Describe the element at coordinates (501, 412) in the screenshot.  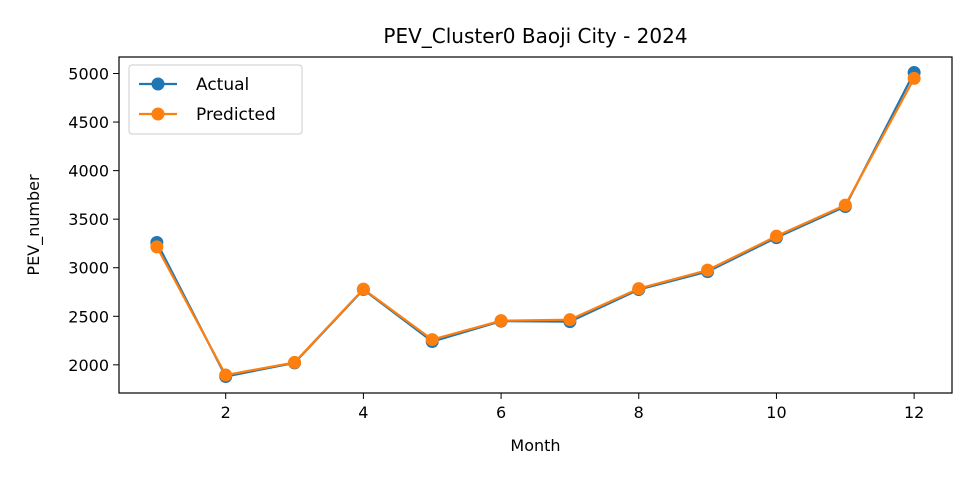
I see `x-tick-label: 6` at that location.